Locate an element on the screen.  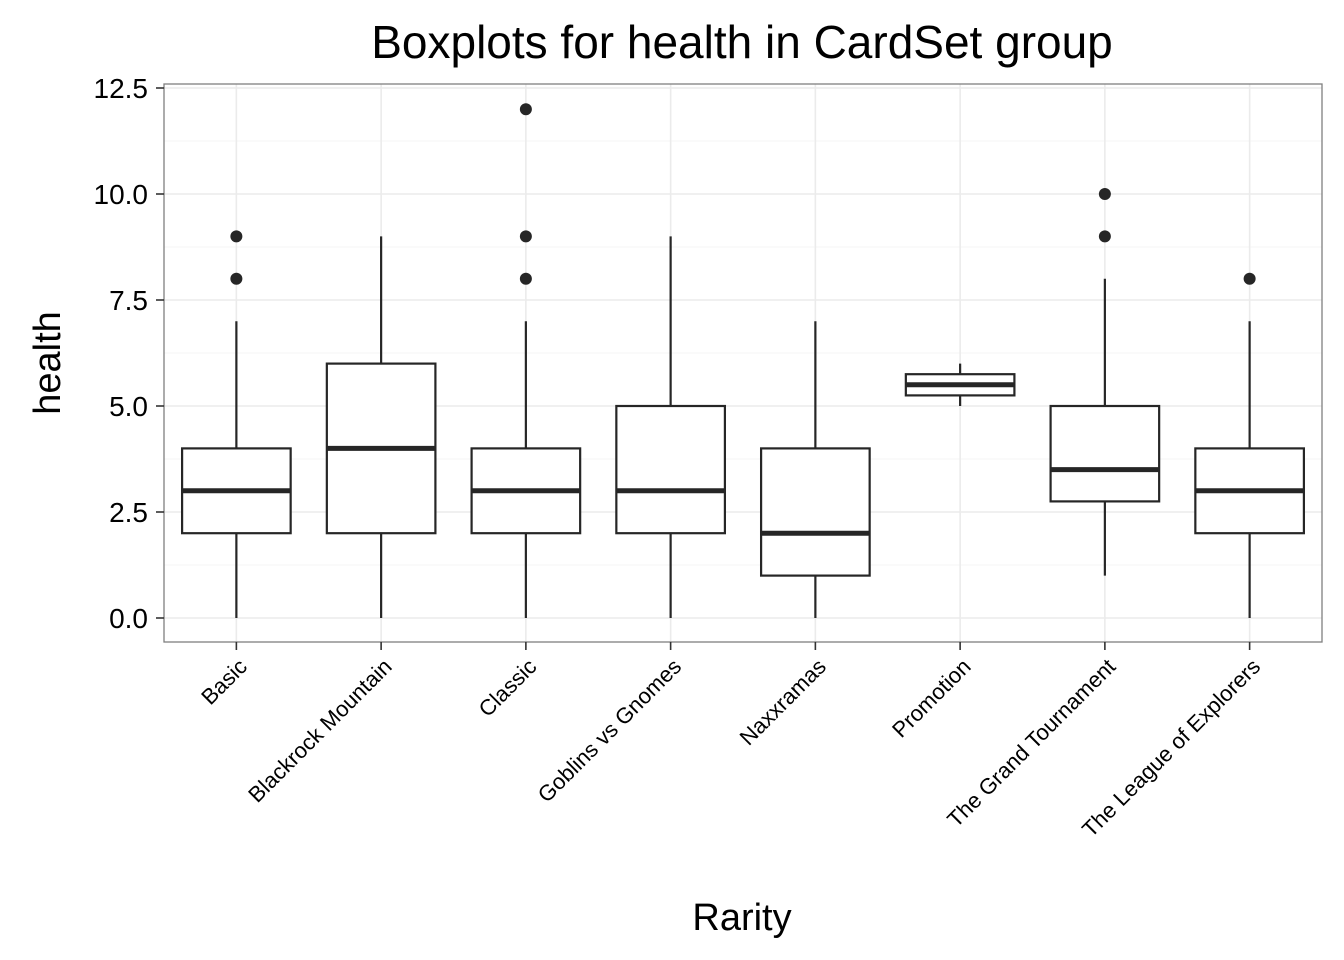
box-goblins-vs-gnomes is located at coordinates (671, 427).